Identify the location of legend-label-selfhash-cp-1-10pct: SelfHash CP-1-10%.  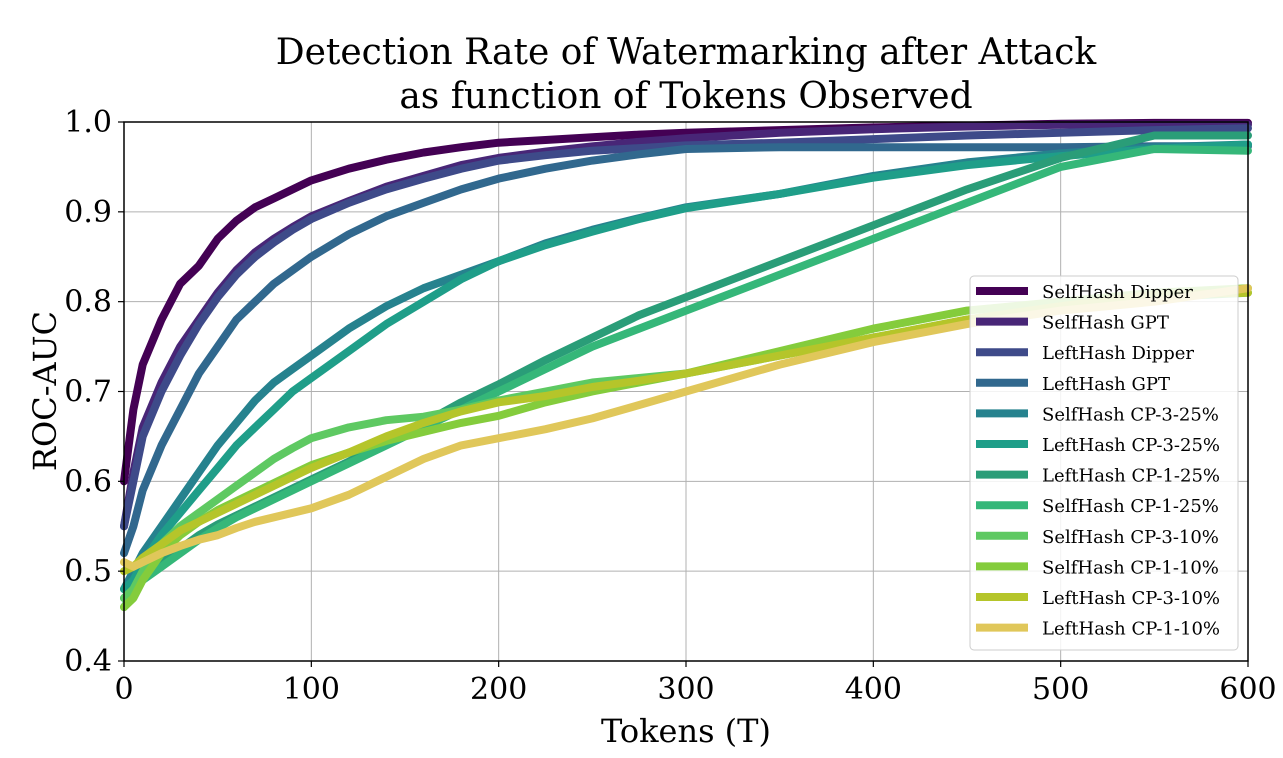
(1130, 567).